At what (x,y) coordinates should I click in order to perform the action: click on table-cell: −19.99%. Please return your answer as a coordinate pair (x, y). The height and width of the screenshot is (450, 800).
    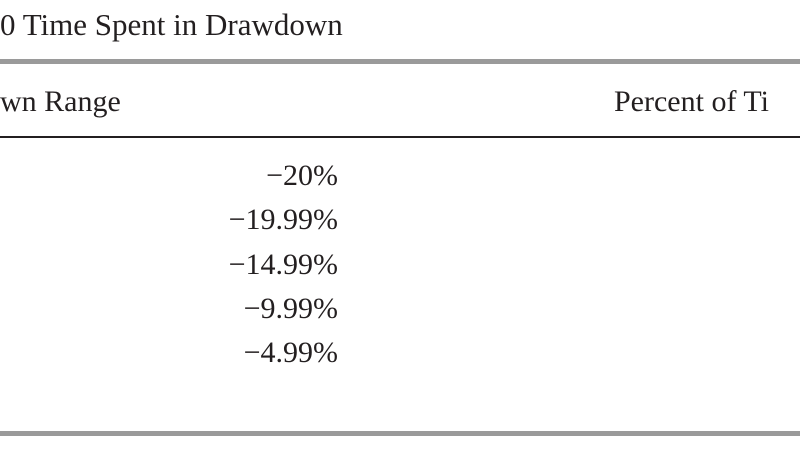
    Looking at the image, I should click on (283, 219).